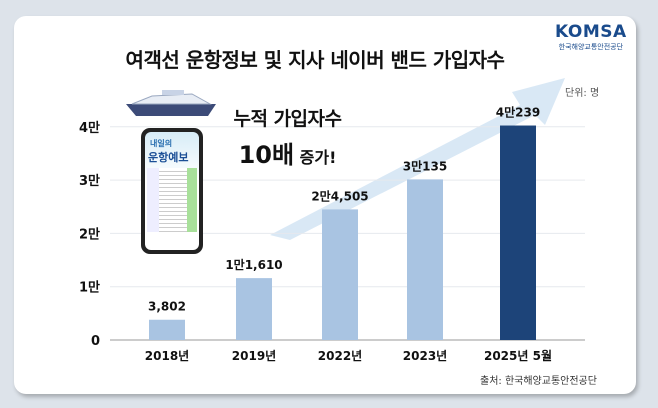 The image size is (658, 408). Describe the element at coordinates (161, 143) in the screenshot. I see `phone-text-1: 내일의` at that location.